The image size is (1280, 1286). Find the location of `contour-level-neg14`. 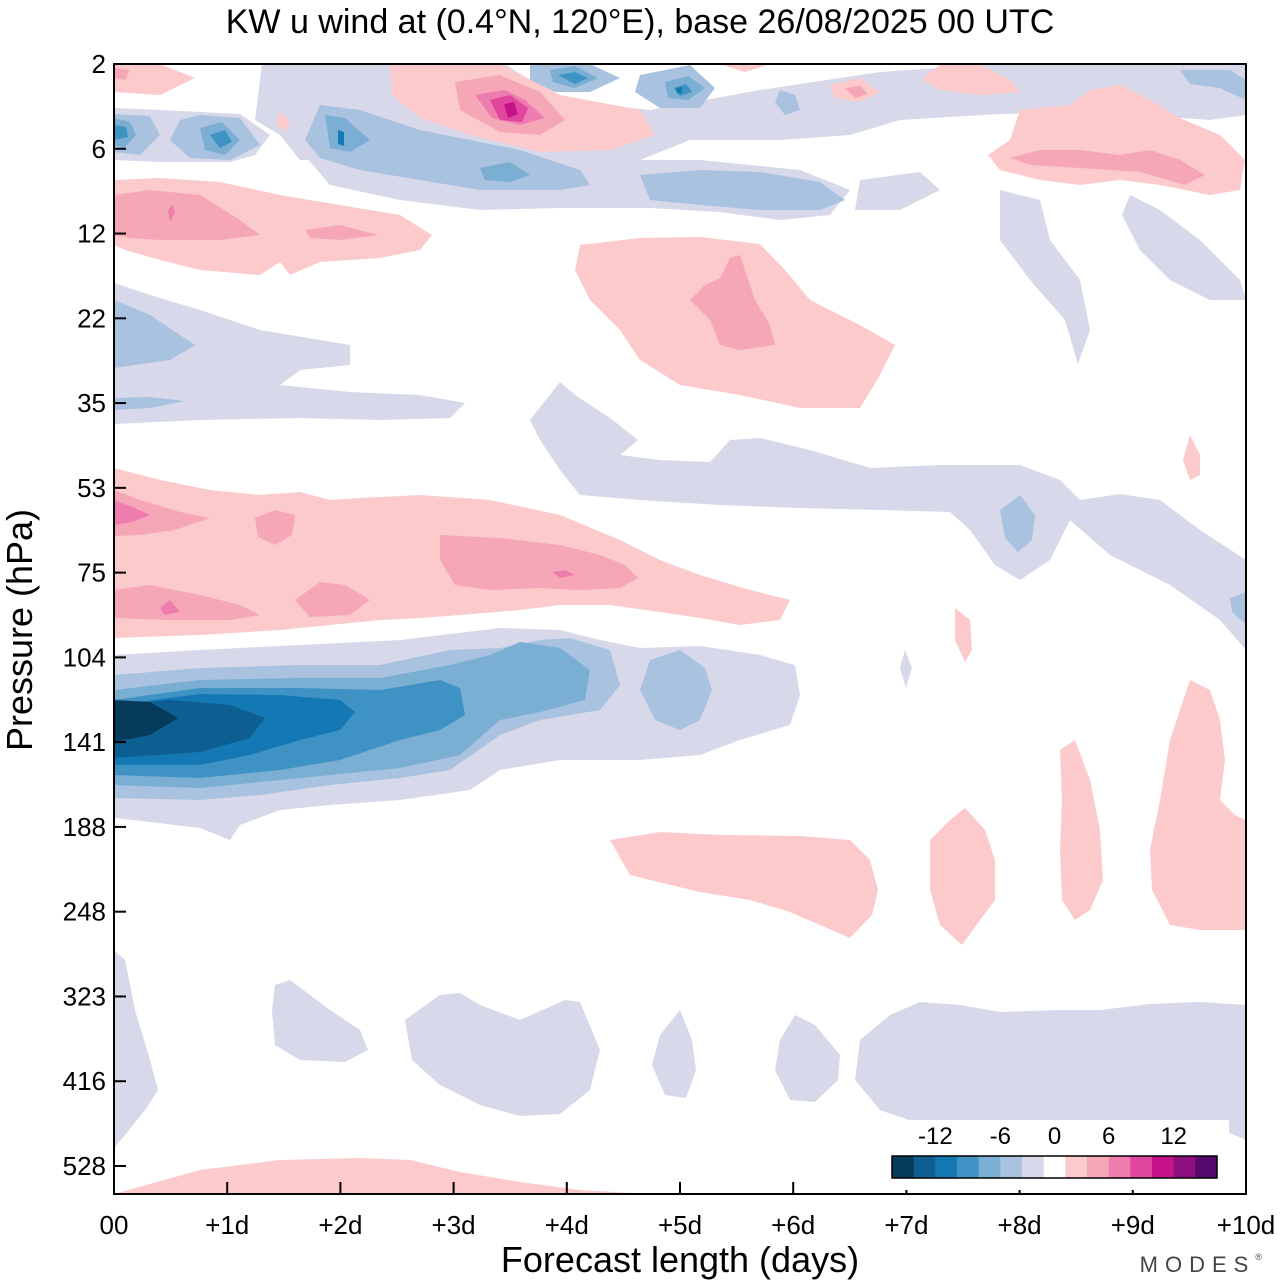

contour-level-neg14 is located at coordinates (146, 721).